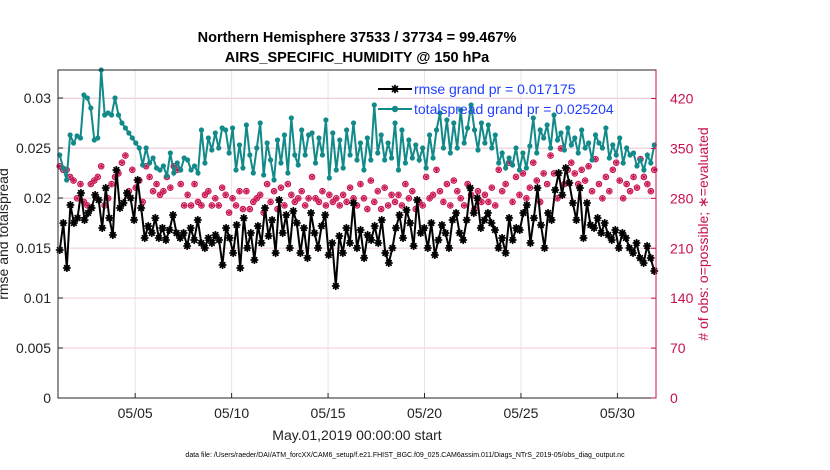 Image resolution: width=830 pixels, height=470 pixels. What do you see at coordinates (33, 148) in the screenshot?
I see `y-tick-label: 0.025` at bounding box center [33, 148].